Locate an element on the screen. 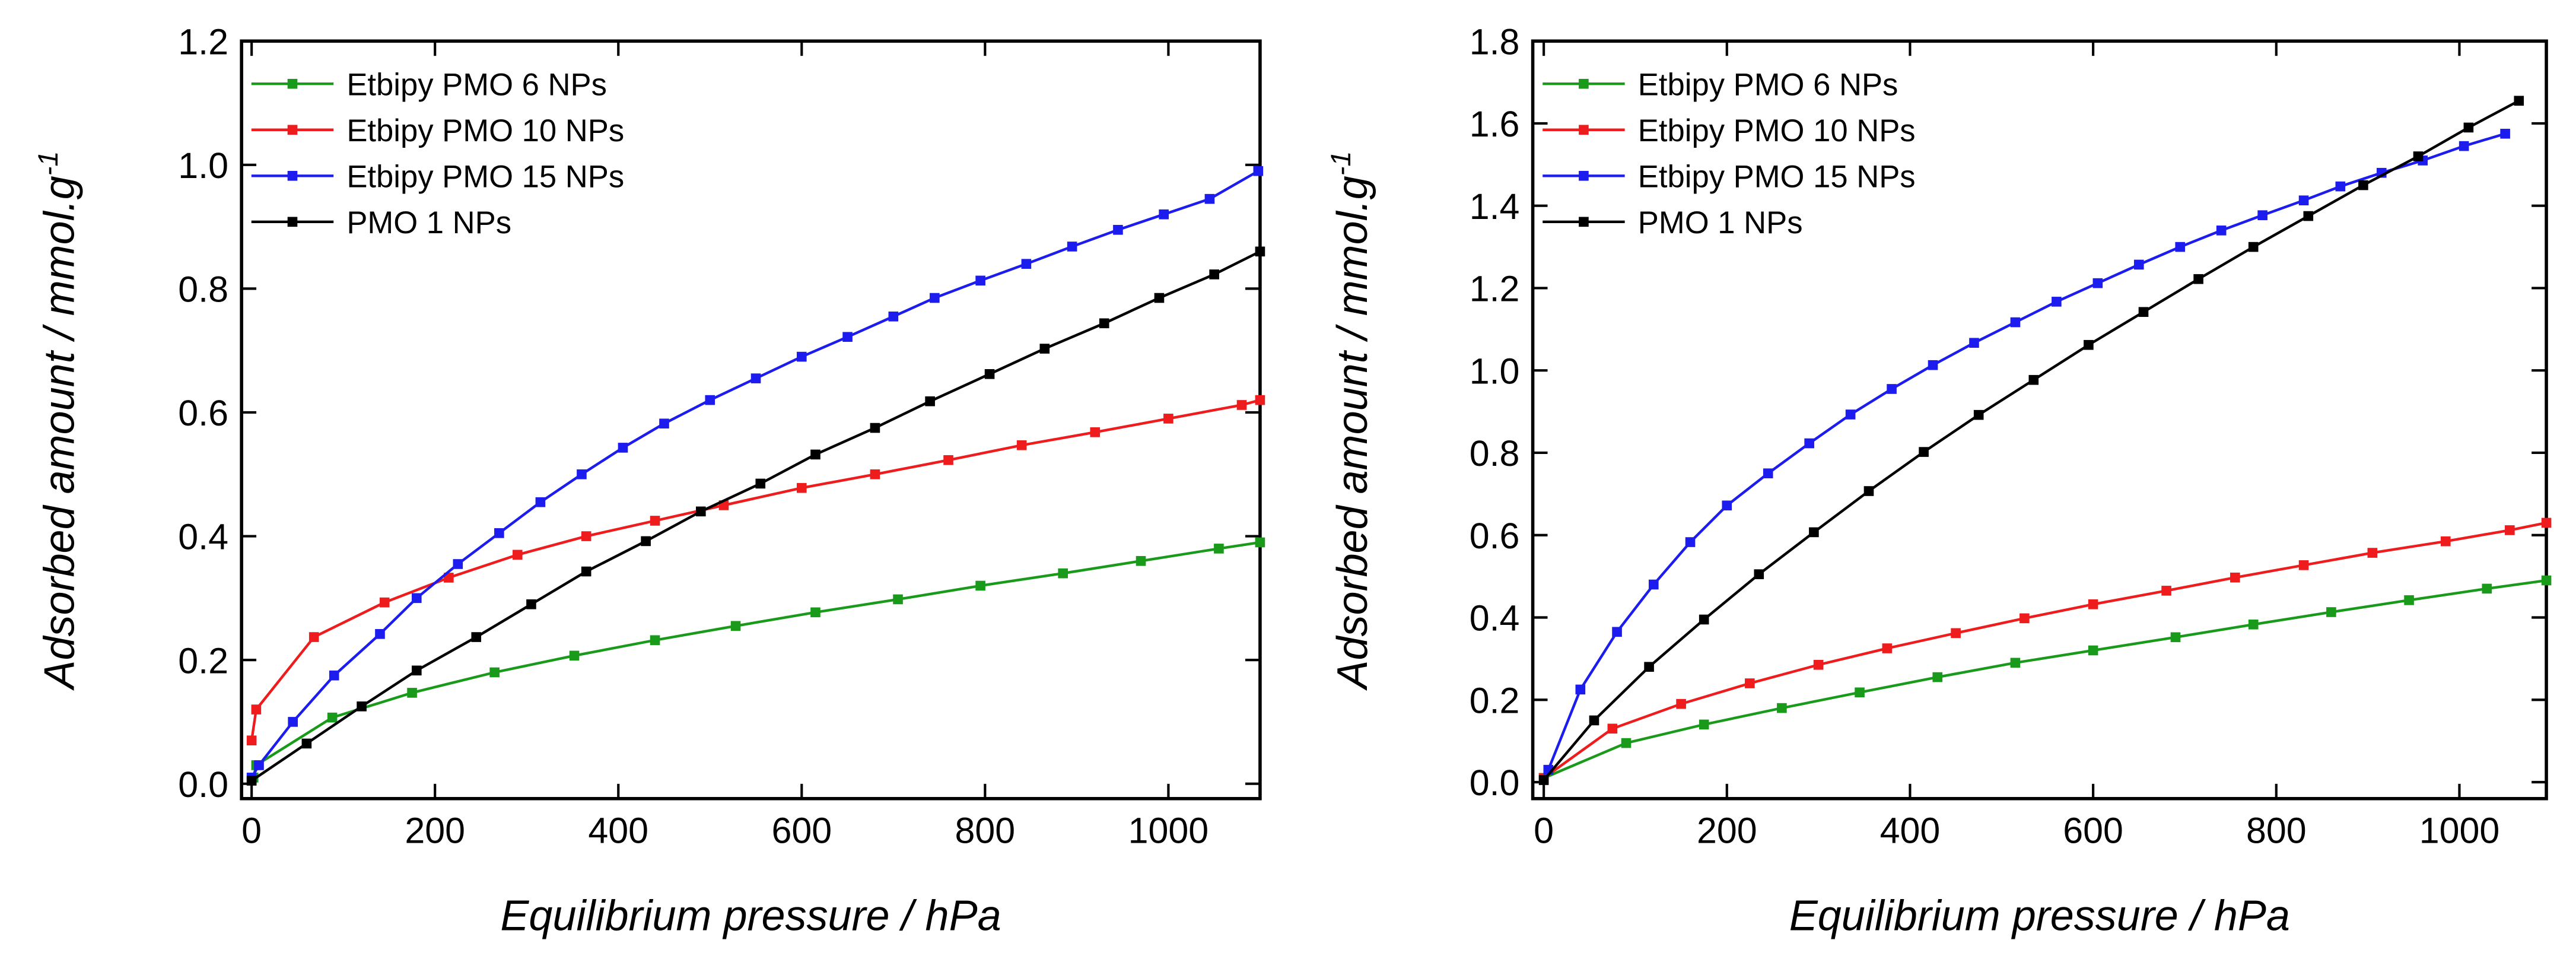 The width and height of the screenshot is (2576, 959). x-tick-label: 1000 is located at coordinates (2459, 831).